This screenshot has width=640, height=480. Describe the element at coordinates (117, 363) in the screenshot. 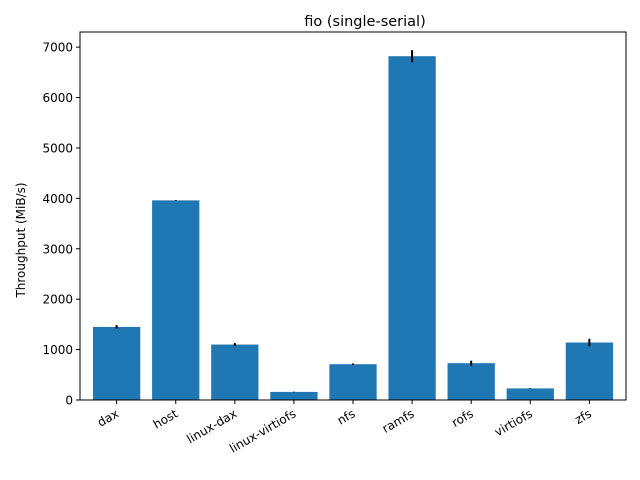

I see `bar-dax` at that location.